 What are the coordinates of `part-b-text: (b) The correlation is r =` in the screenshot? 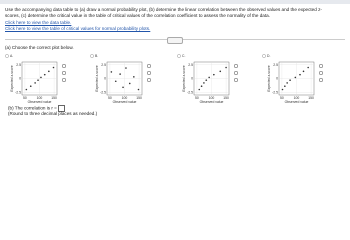 It's located at (32, 108).